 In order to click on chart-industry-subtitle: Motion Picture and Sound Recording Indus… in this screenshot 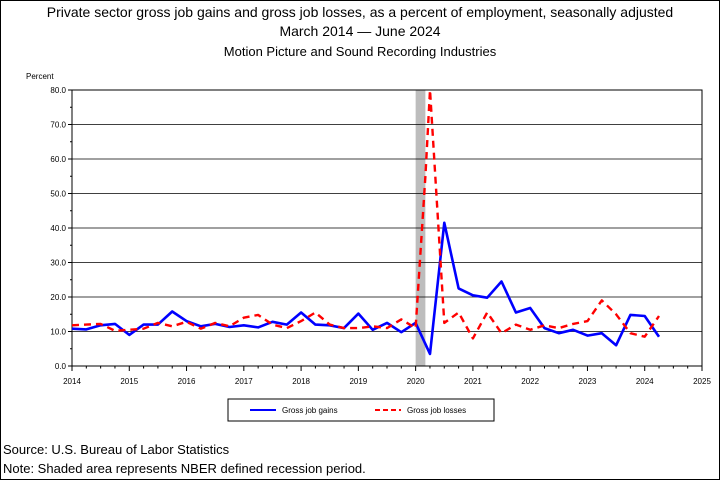, I will do `click(360, 51)`.